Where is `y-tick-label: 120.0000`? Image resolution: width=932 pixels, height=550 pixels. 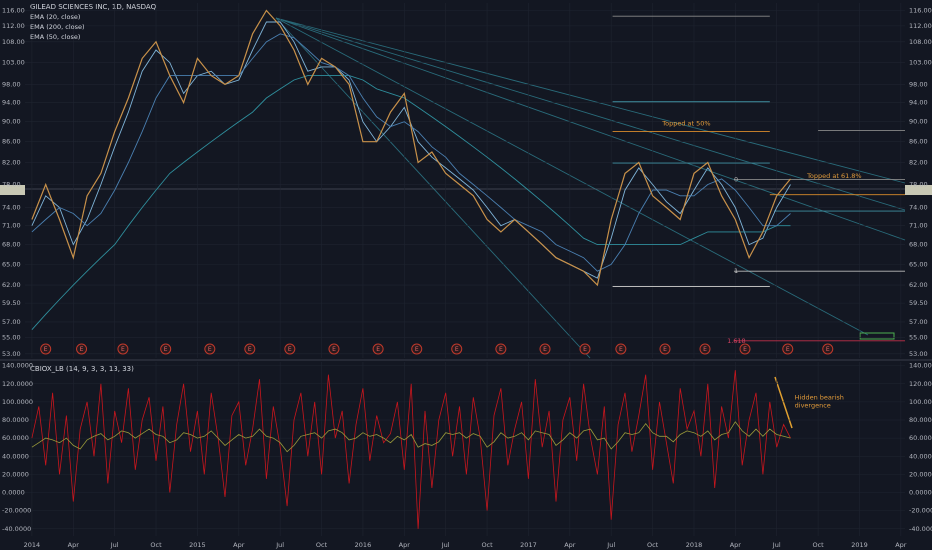 y-tick-label: 120.0000 is located at coordinates (17, 384).